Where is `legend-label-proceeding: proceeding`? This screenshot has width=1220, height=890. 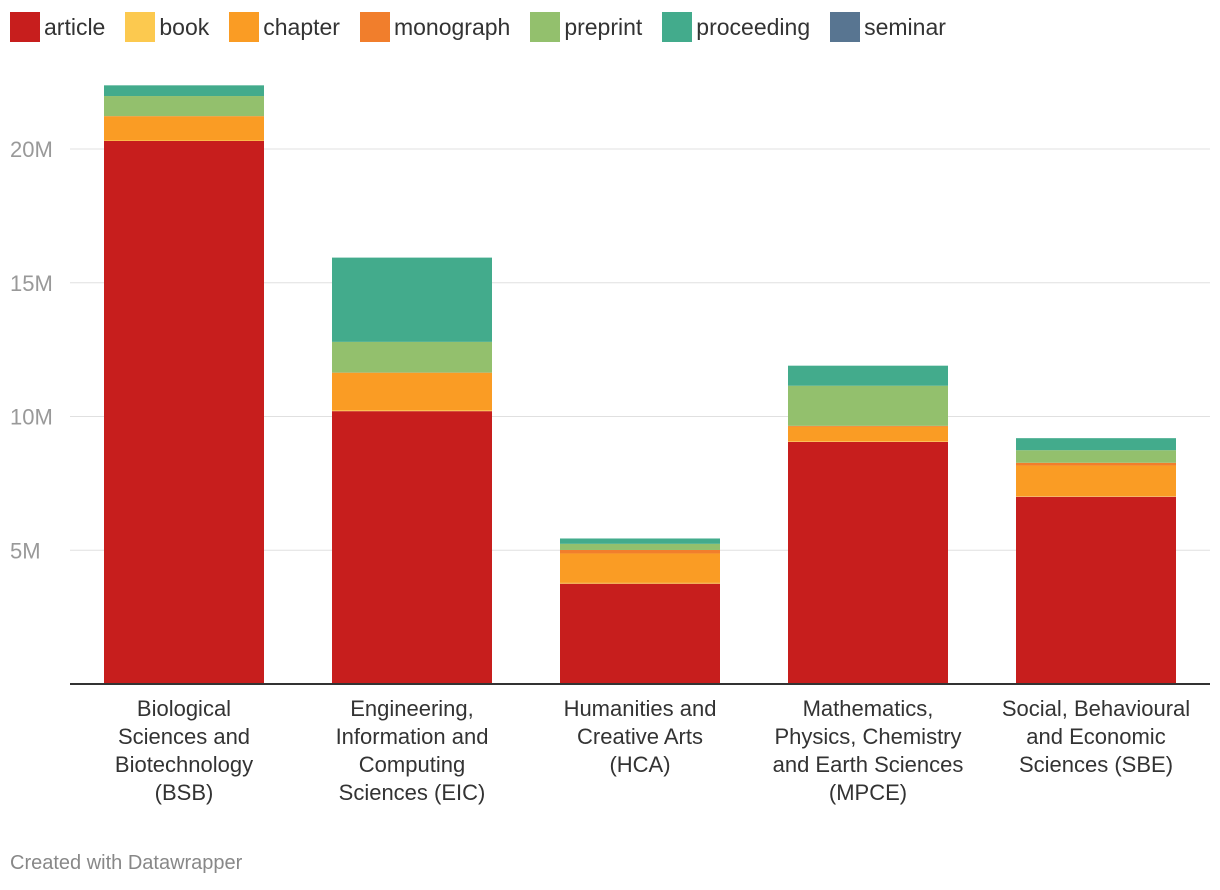
legend-label-proceeding: proceeding is located at coordinates (753, 26).